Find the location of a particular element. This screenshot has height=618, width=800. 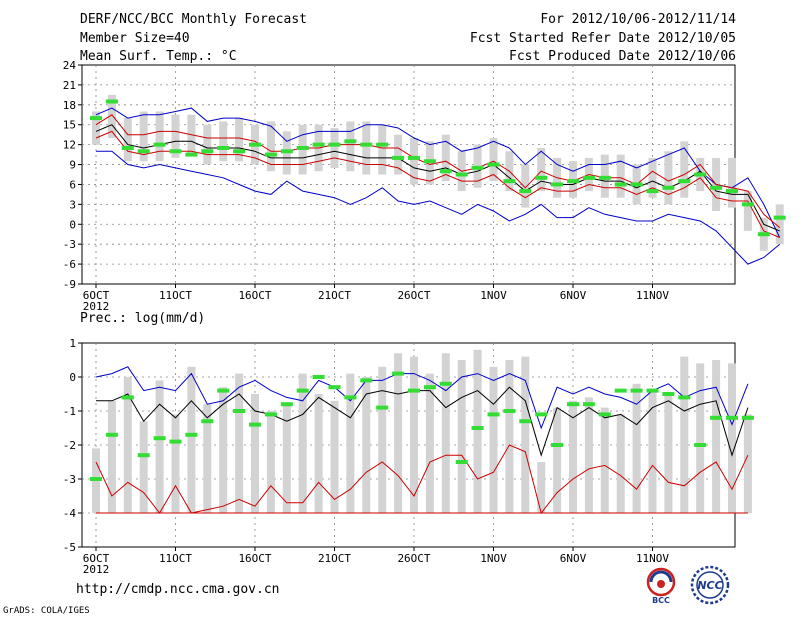

prec-y-tick-label: -3 is located at coordinates (69, 479).